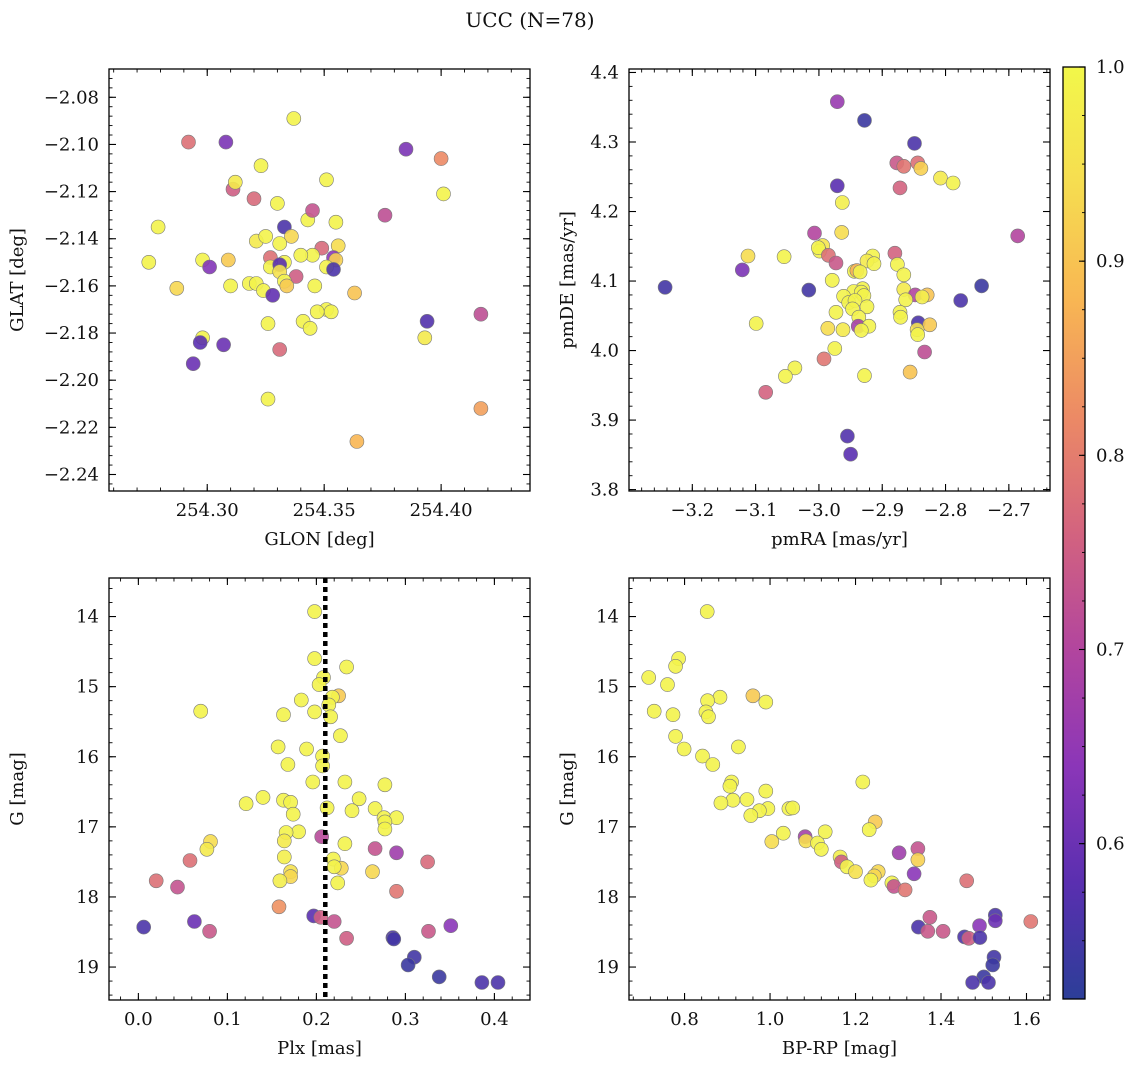  I want to click on y-tick-label: 19, so click(87, 967).